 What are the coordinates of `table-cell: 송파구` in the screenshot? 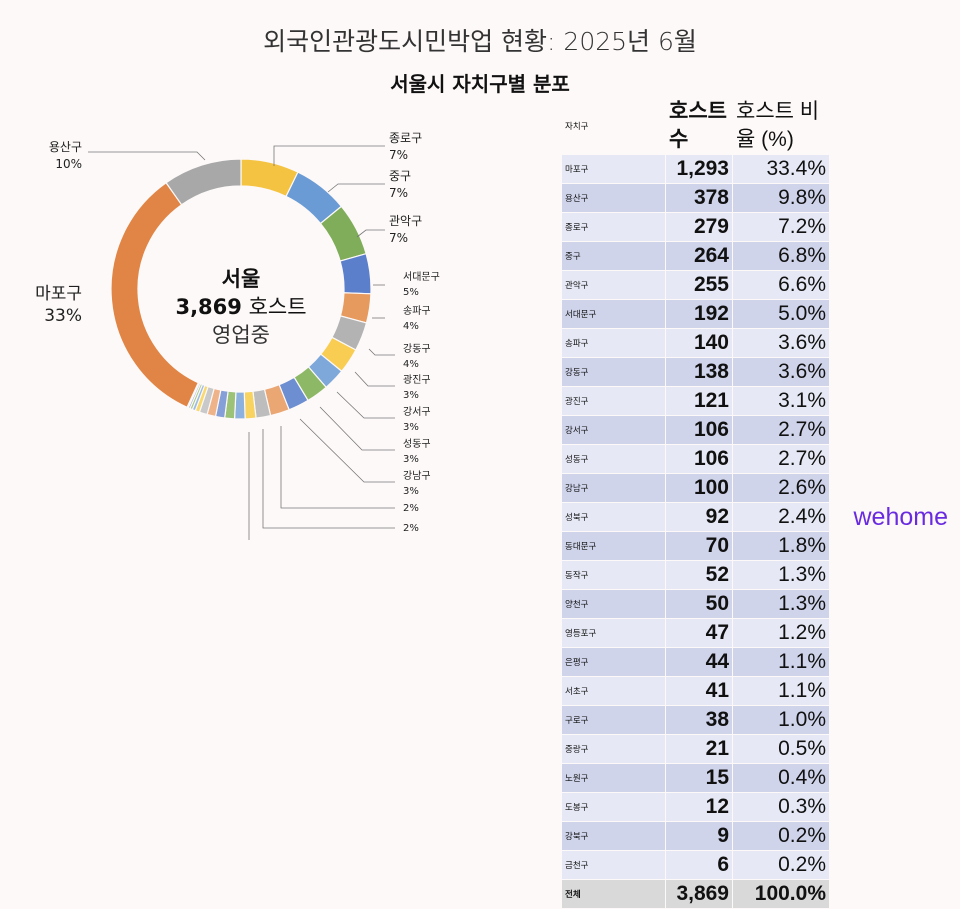 It's located at (613, 343).